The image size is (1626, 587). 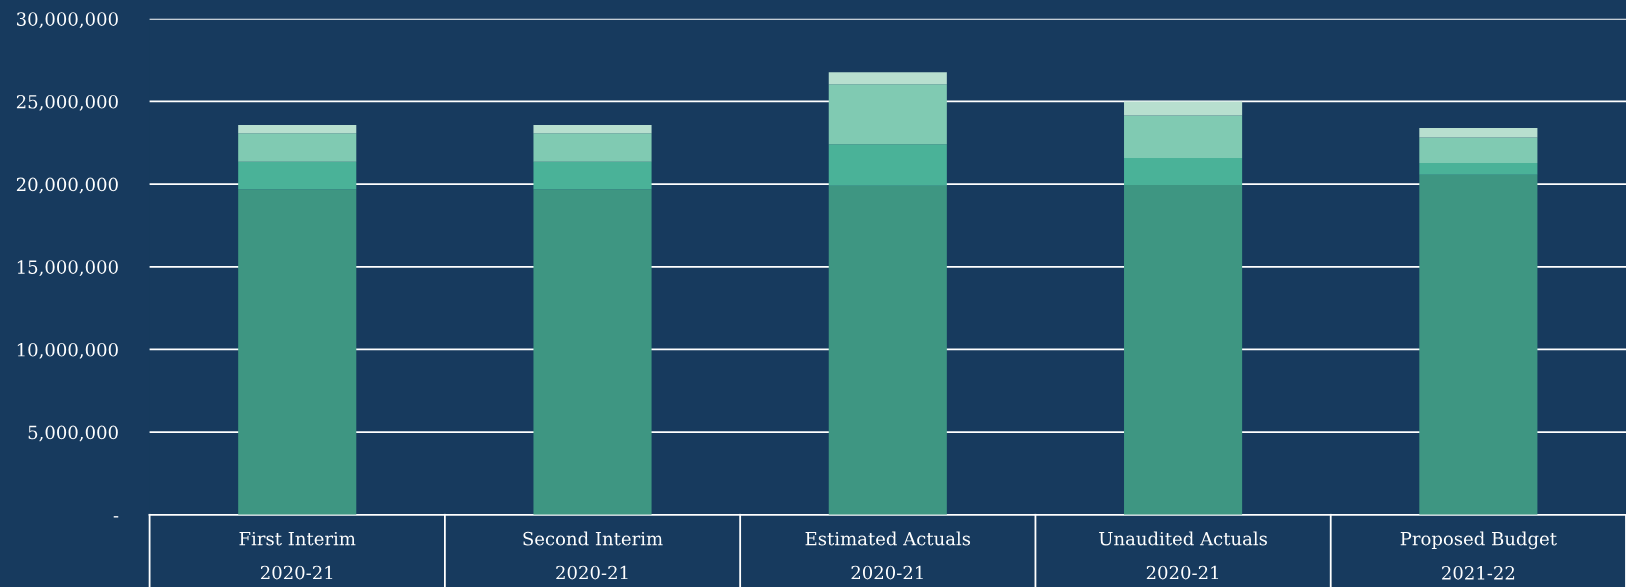 I want to click on y-tick-label: 25,000,000, so click(x=67, y=102).